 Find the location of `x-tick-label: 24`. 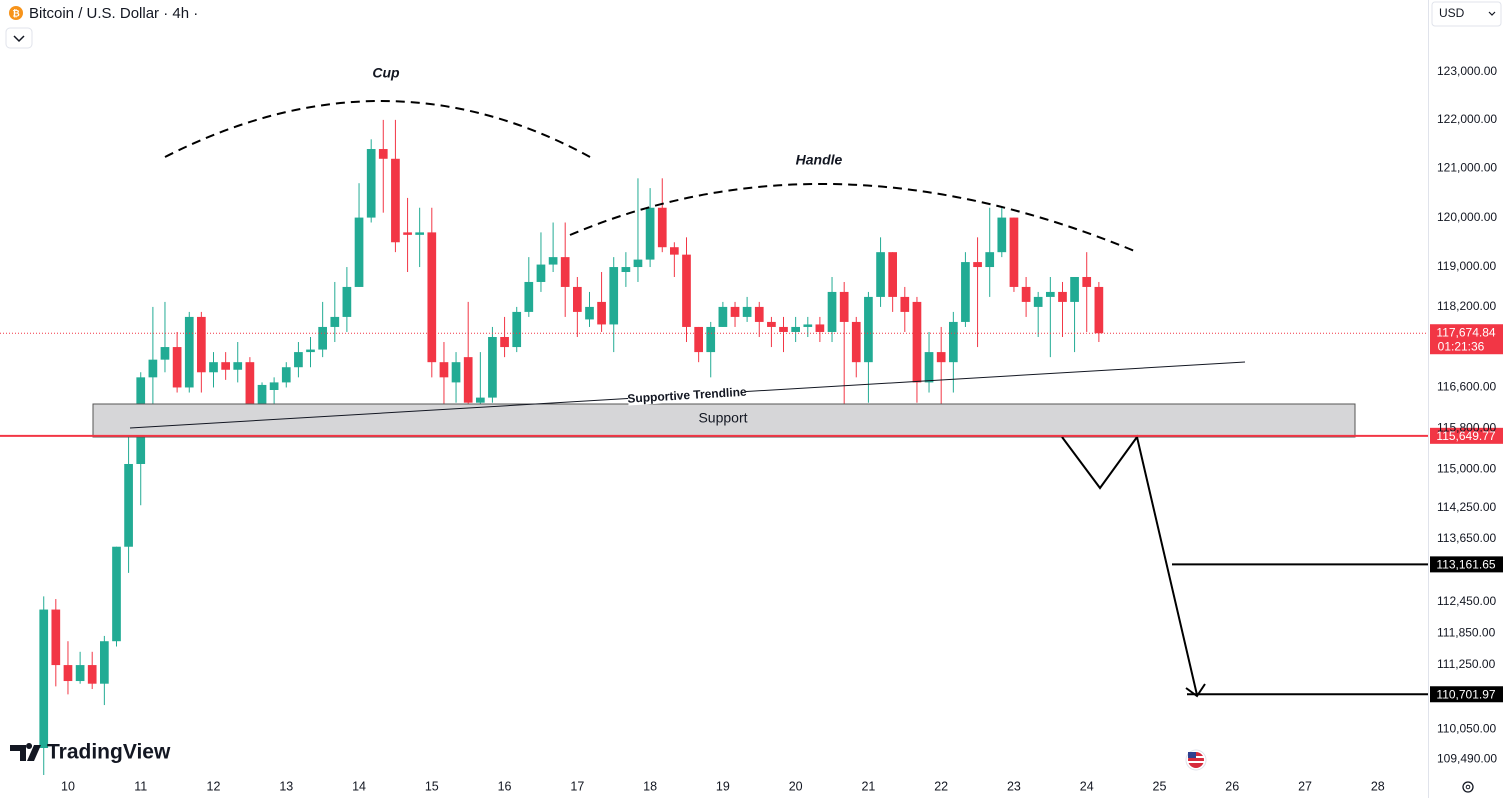

x-tick-label: 24 is located at coordinates (1087, 786).